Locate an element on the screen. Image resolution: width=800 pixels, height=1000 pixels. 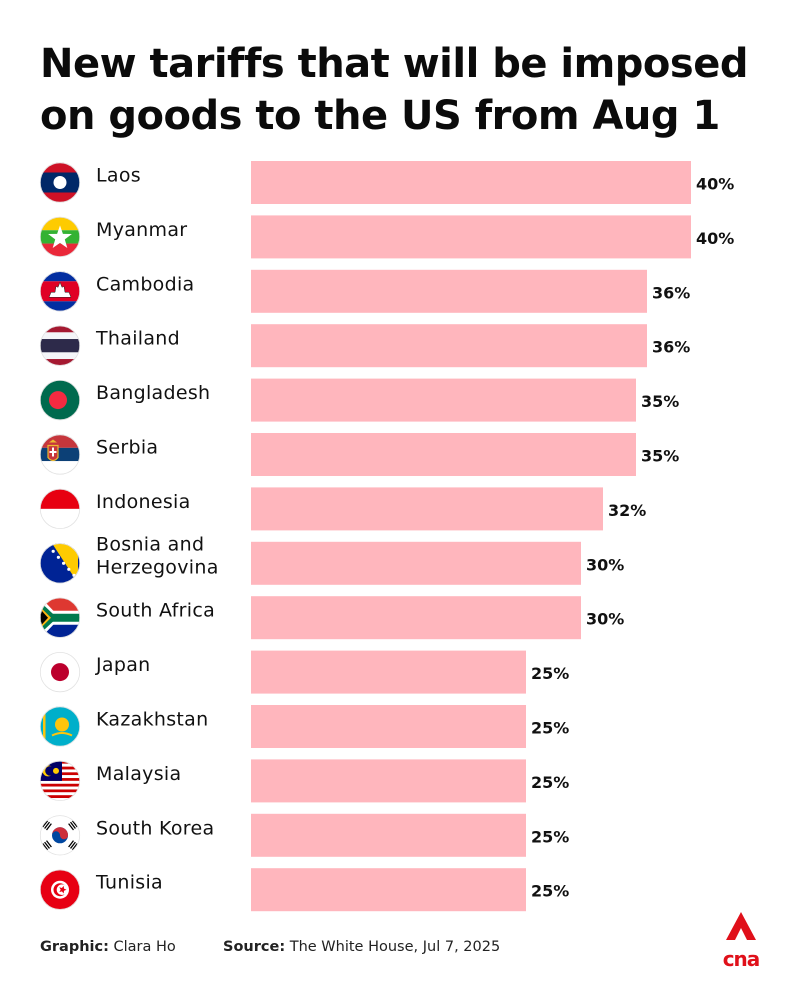
category-label: South Korea is located at coordinates (155, 828).